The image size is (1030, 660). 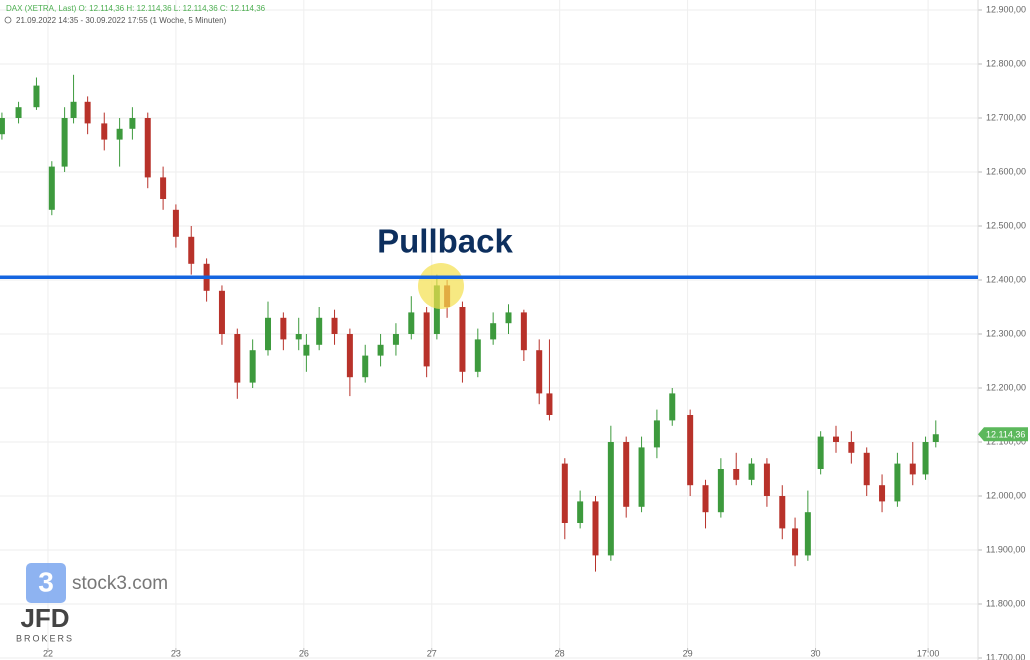 I want to click on y-tick-label: 12.200,00, so click(x=1006, y=387).